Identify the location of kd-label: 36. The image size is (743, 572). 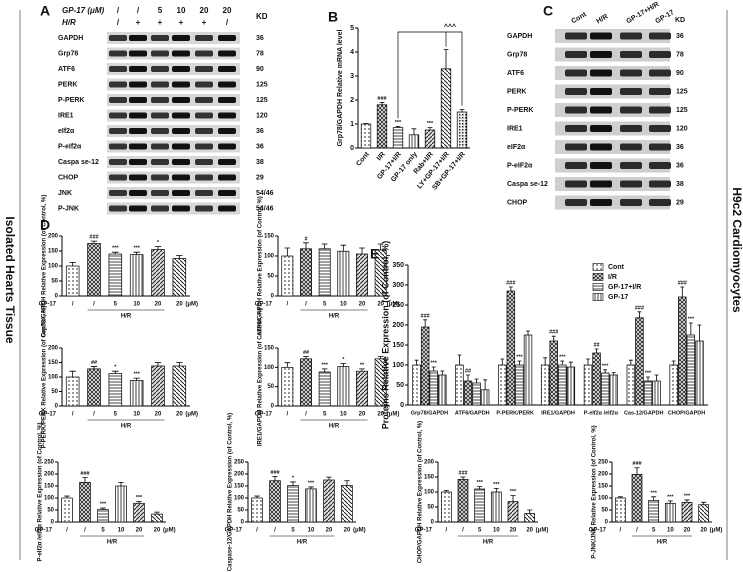
(260, 146).